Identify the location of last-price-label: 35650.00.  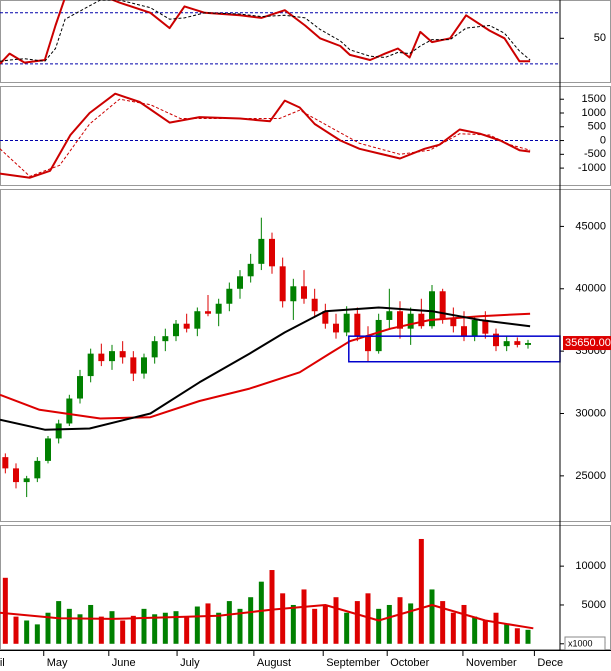
(588, 343).